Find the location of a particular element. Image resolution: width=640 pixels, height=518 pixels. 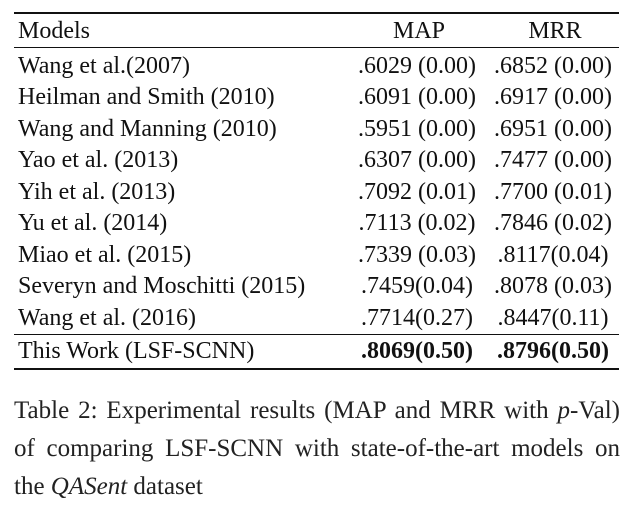

cell-model: Wang et al.(2007) is located at coordinates (104, 65).